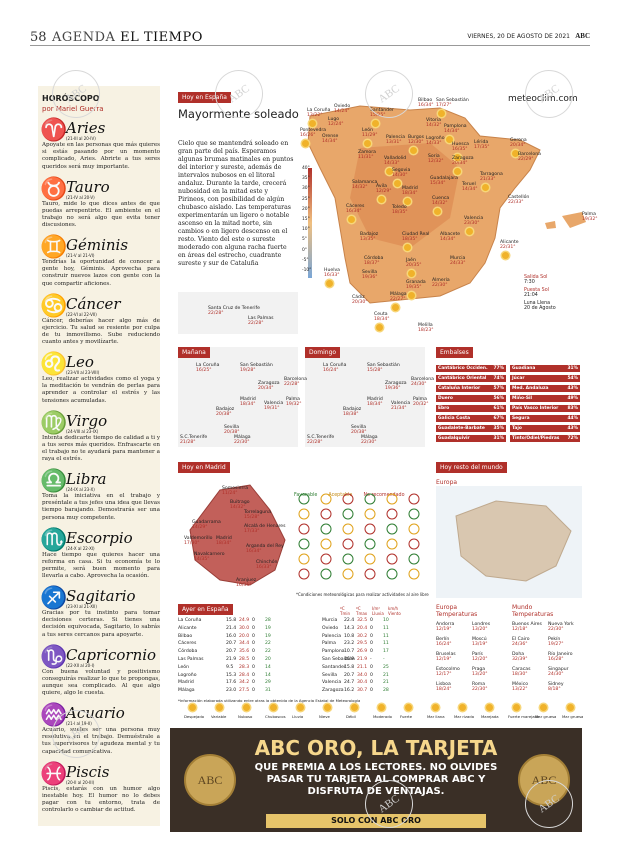 The height and width of the screenshot is (846, 620). I want to click on city-name: Nueva York, so click(561, 624).